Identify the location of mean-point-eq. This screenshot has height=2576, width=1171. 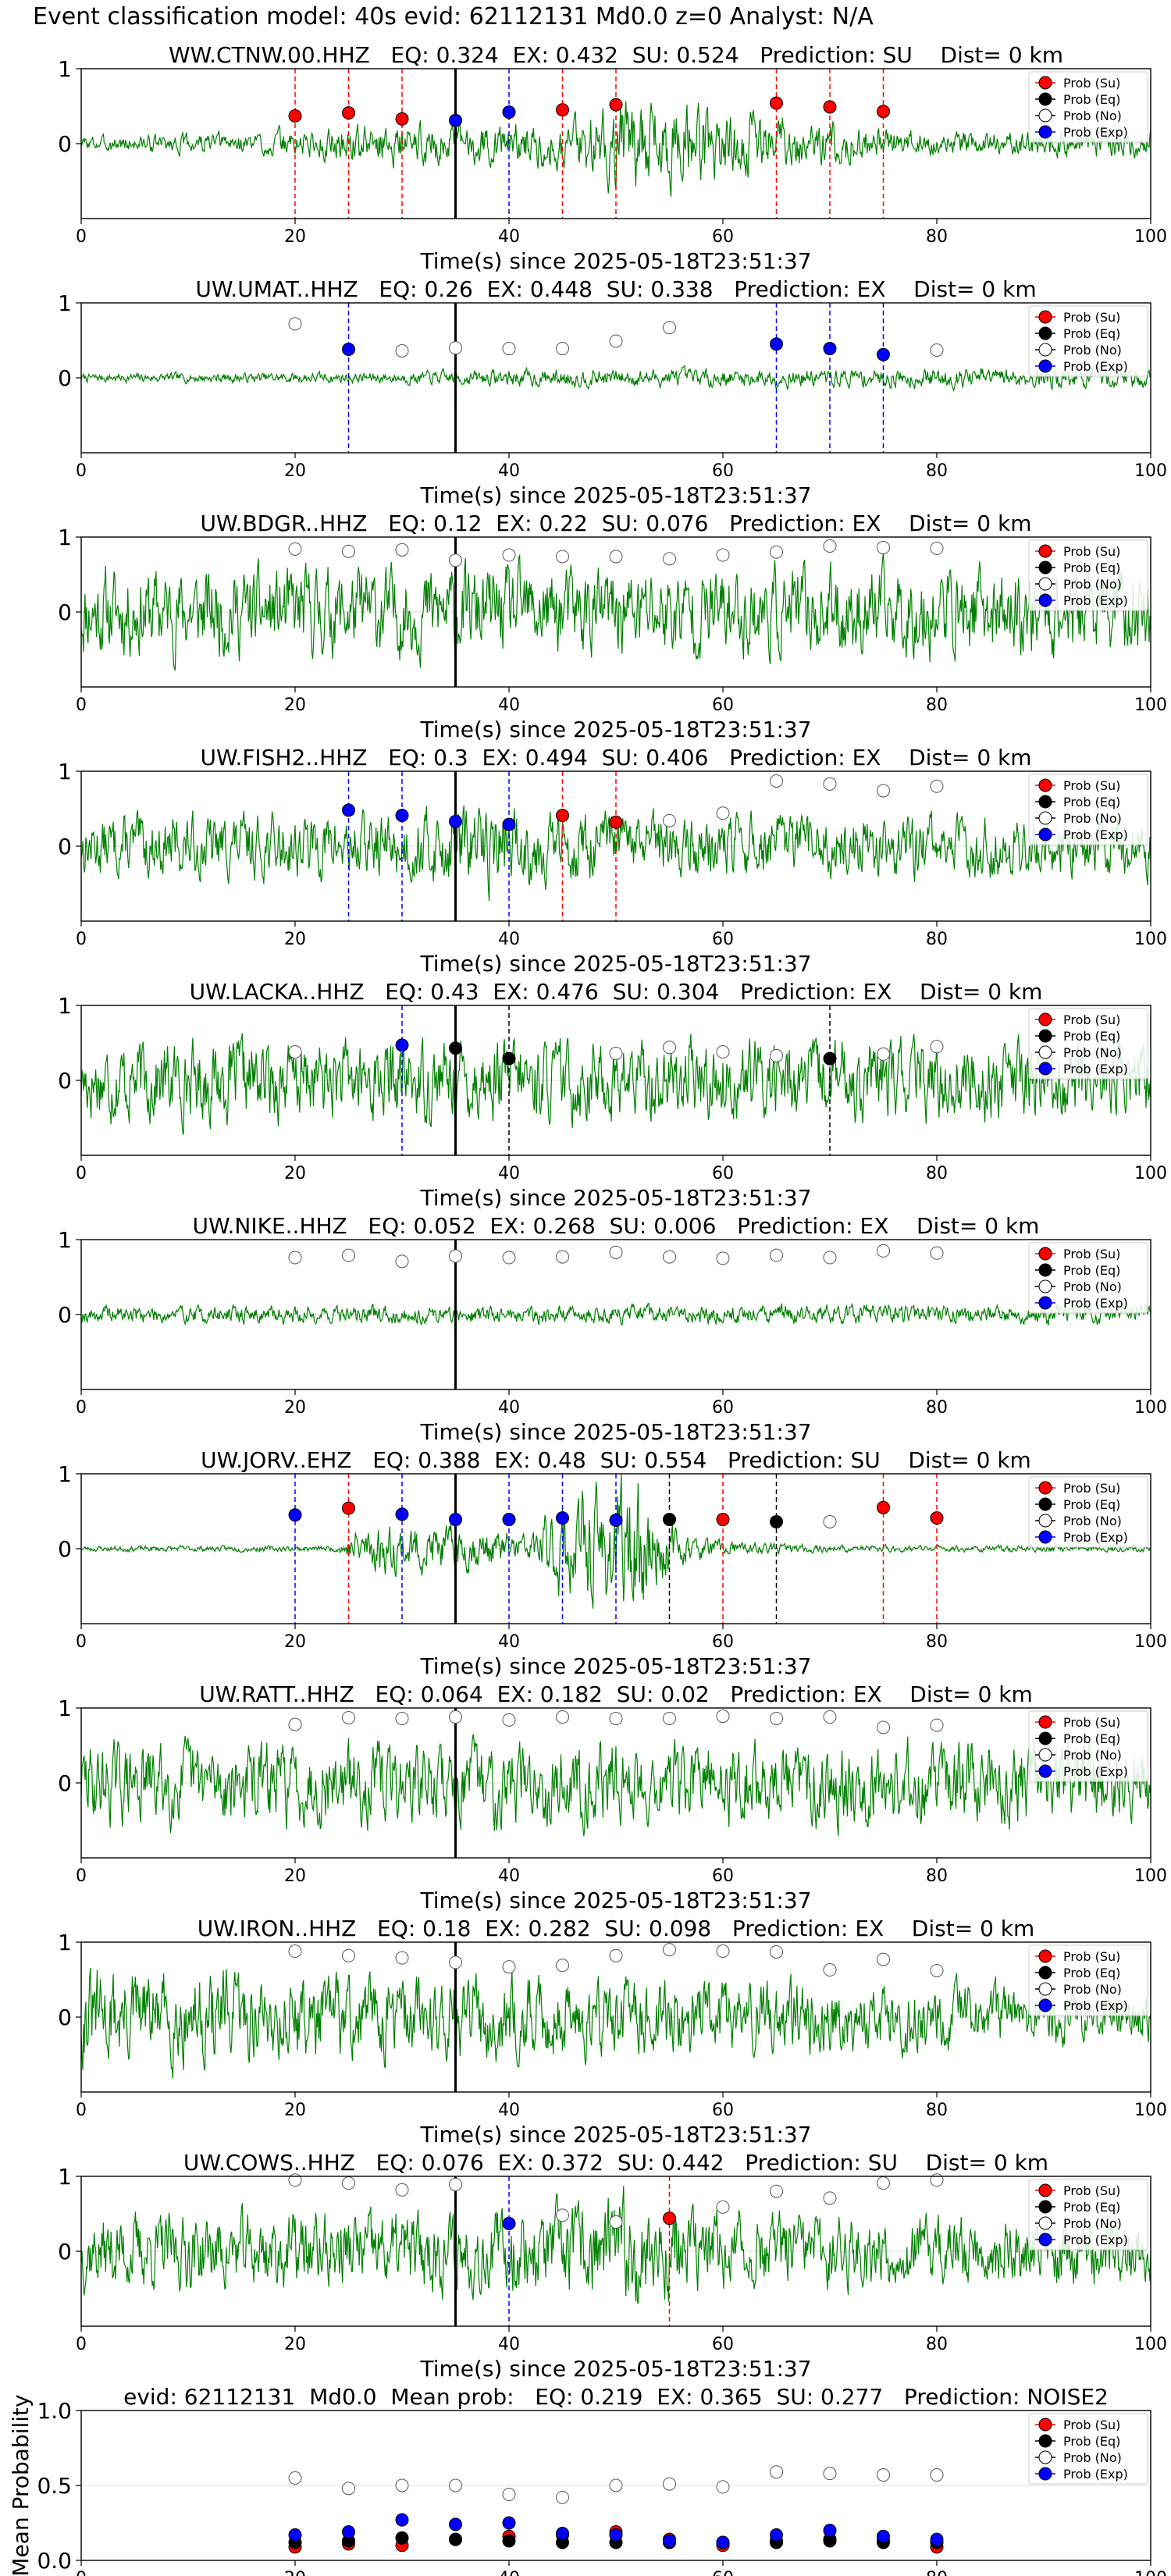
(509, 2541).